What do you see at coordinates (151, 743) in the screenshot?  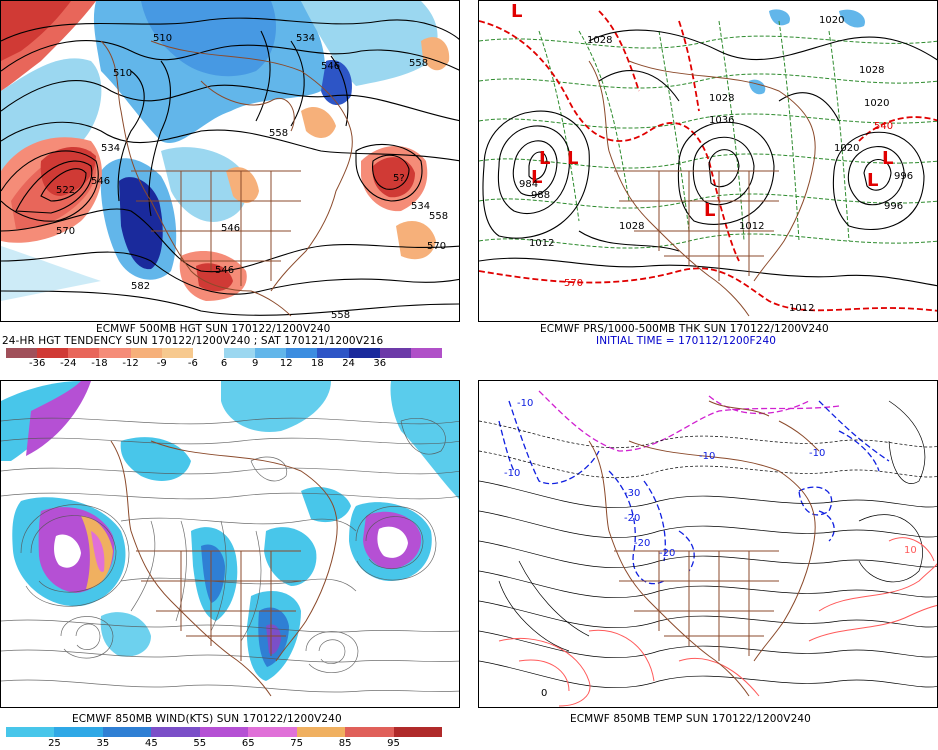 I see `legend-tick-label: 45` at bounding box center [151, 743].